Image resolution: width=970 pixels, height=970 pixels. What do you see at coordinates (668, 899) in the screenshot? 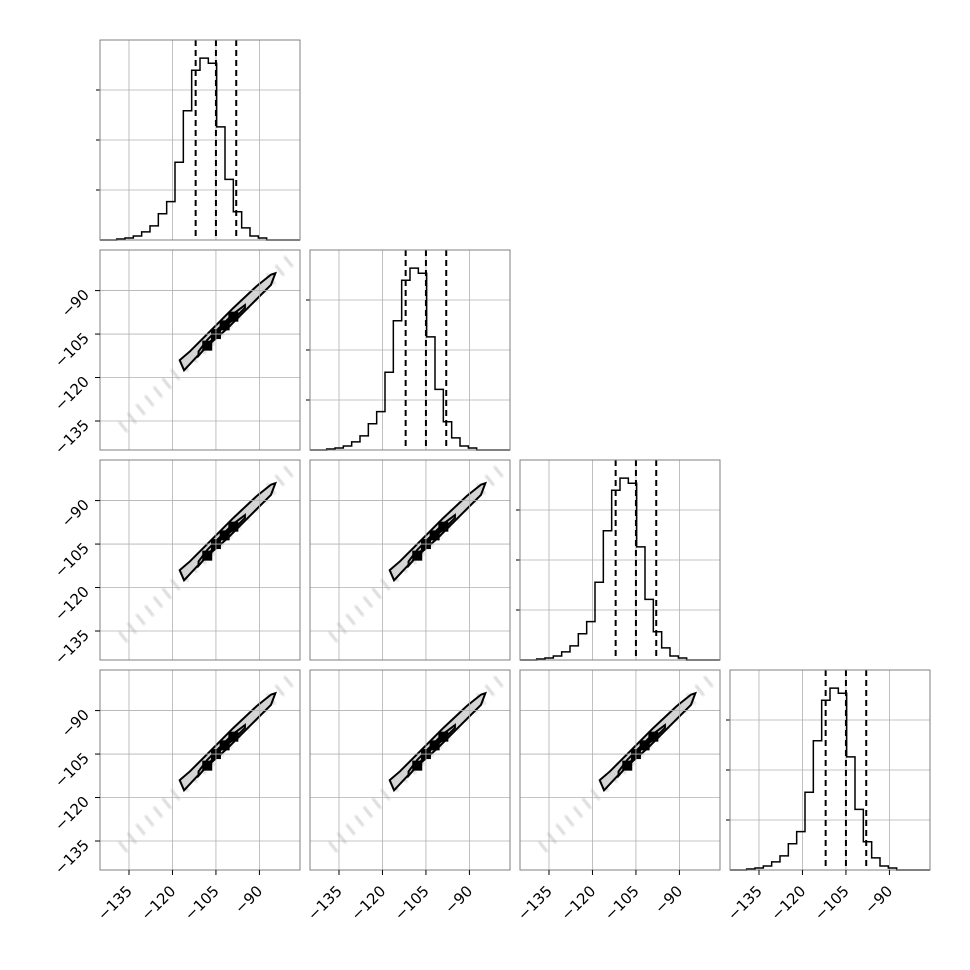
I see `x-tick-label: −90` at bounding box center [668, 899].